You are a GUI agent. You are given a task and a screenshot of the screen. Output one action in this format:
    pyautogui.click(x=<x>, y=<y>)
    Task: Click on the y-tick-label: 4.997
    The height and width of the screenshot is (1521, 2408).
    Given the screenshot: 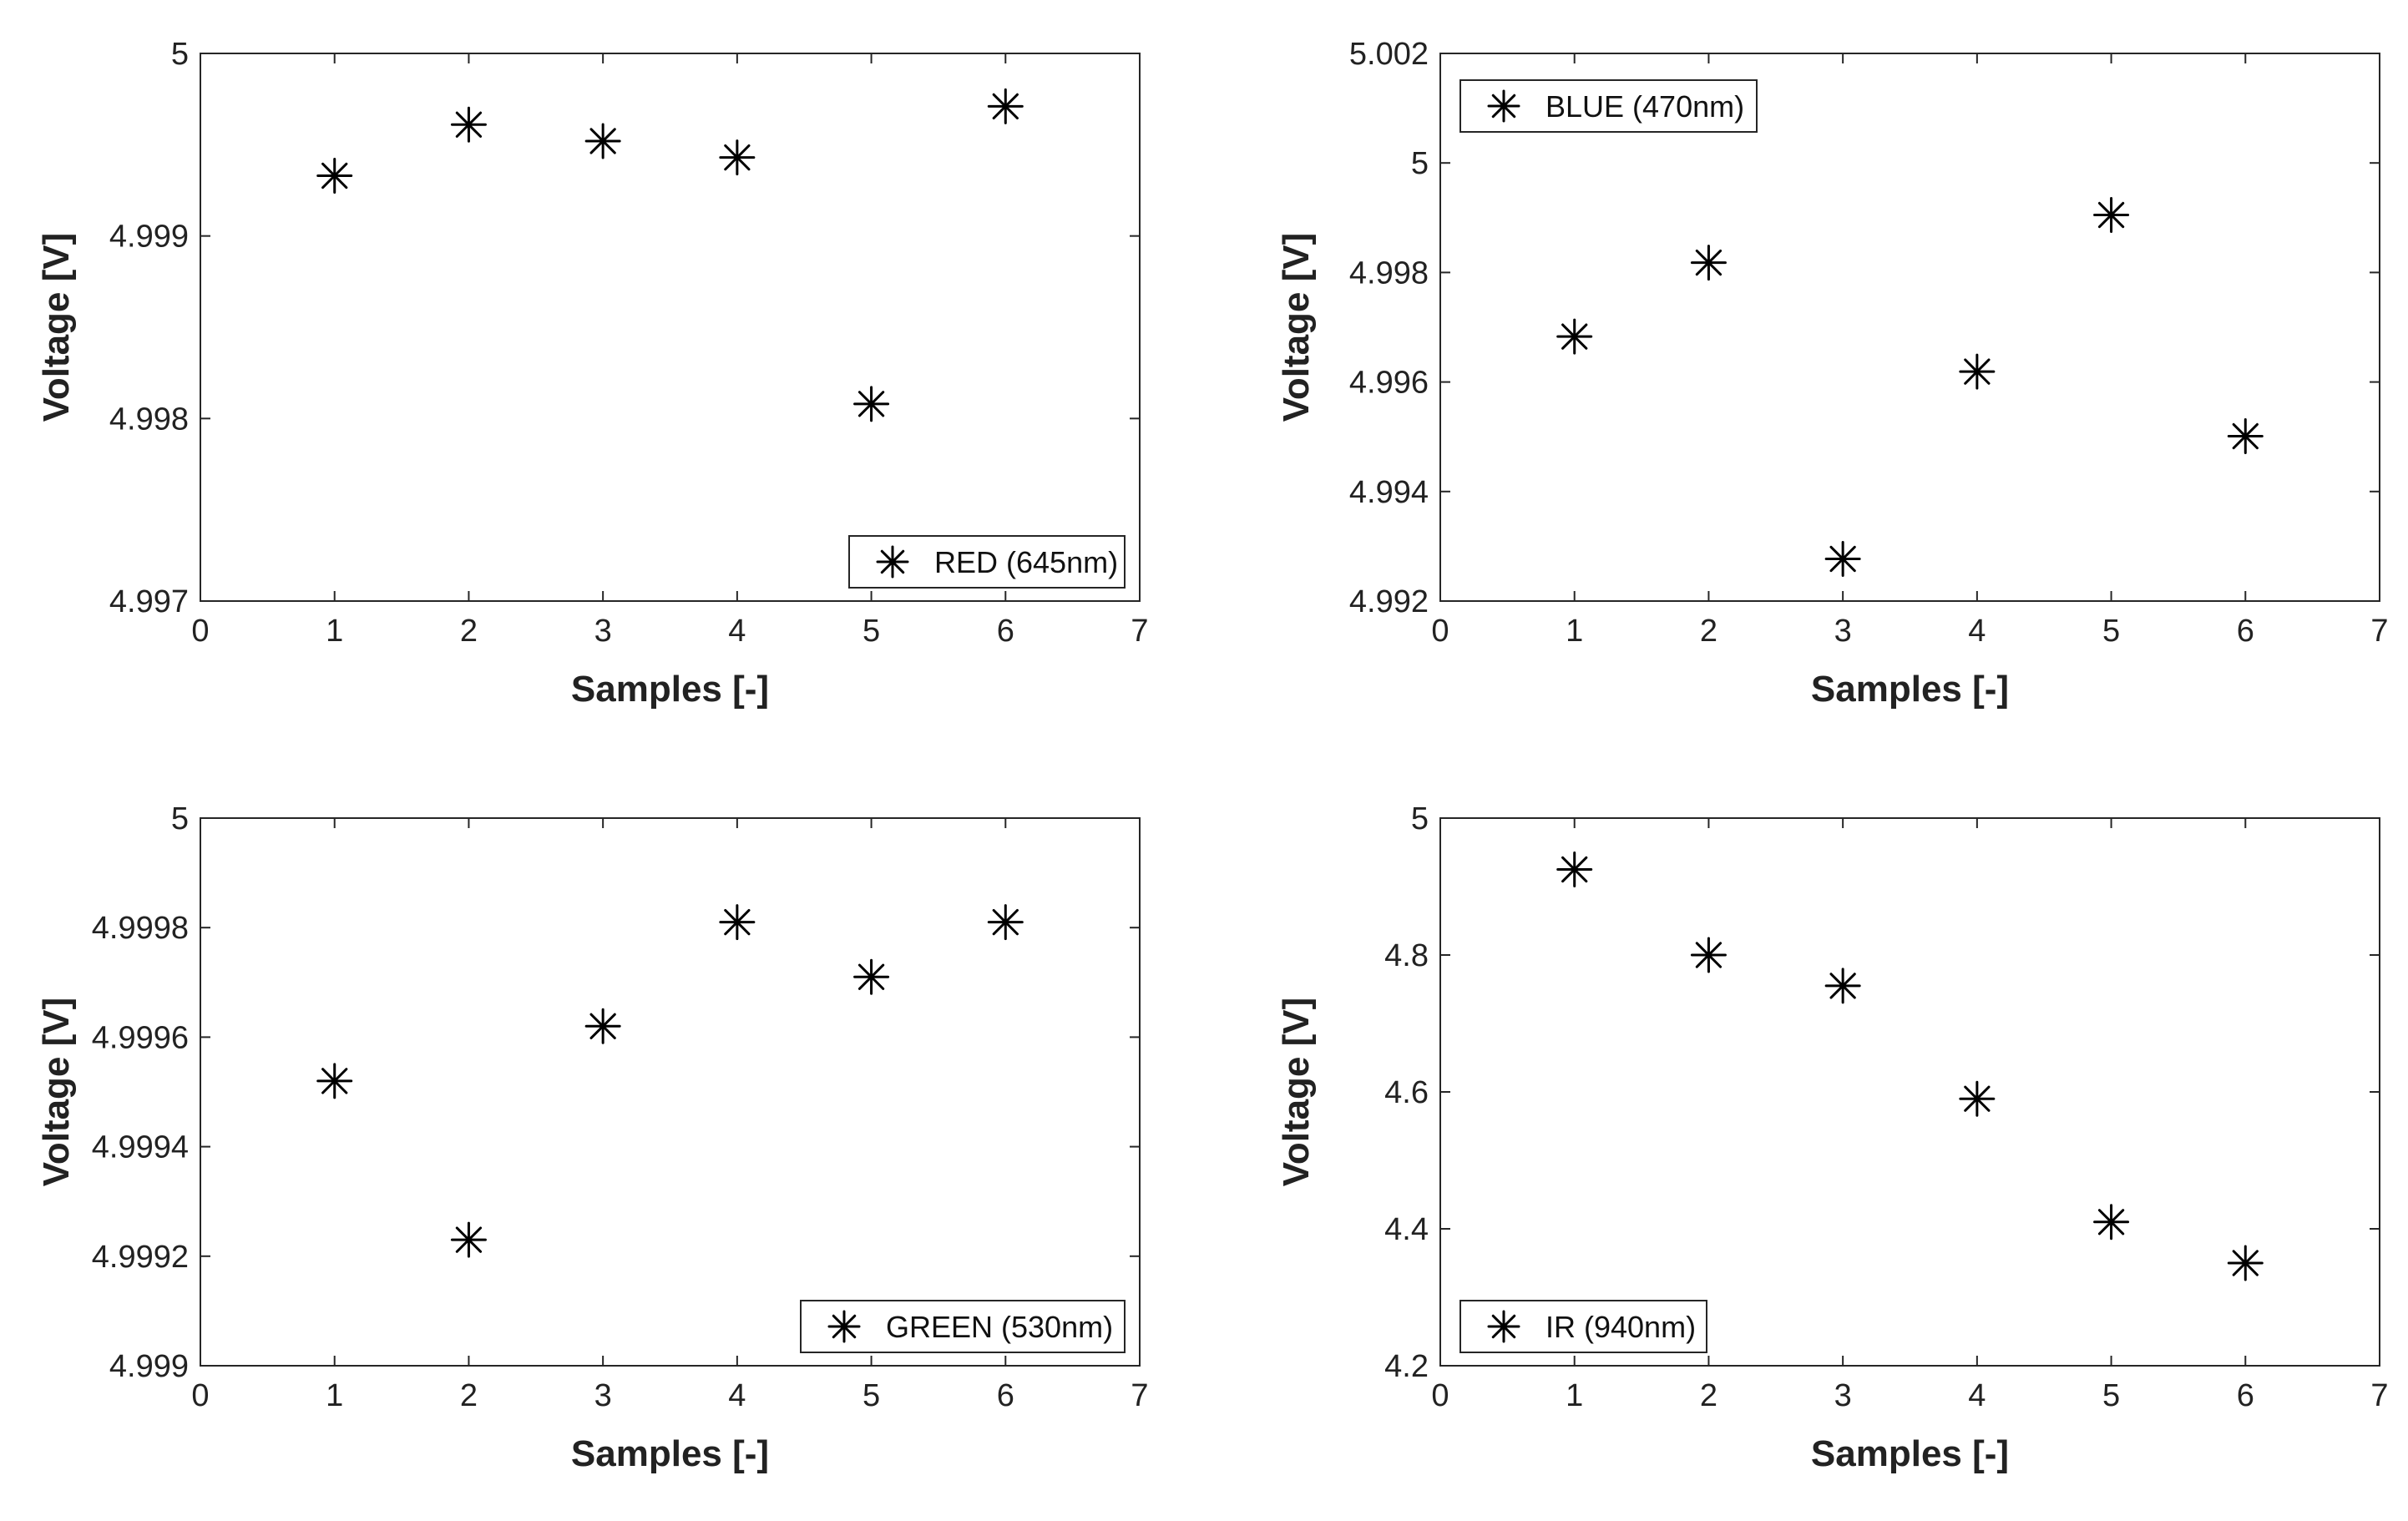 What is the action you would take?
    pyautogui.click(x=149, y=602)
    